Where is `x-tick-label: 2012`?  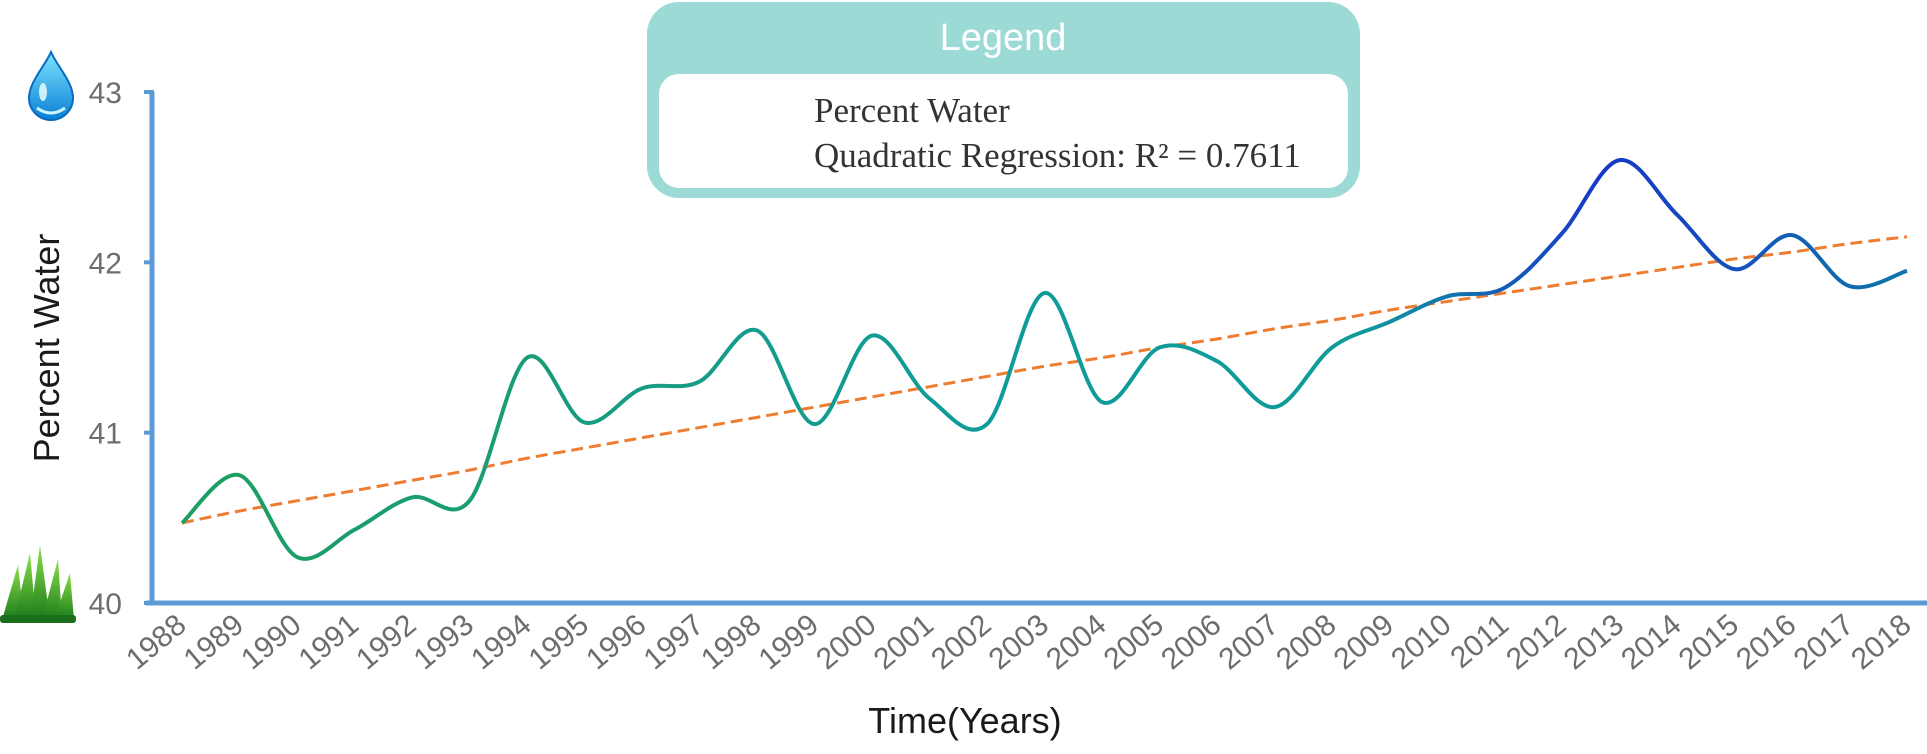
x-tick-label: 2012 is located at coordinates (1536, 642).